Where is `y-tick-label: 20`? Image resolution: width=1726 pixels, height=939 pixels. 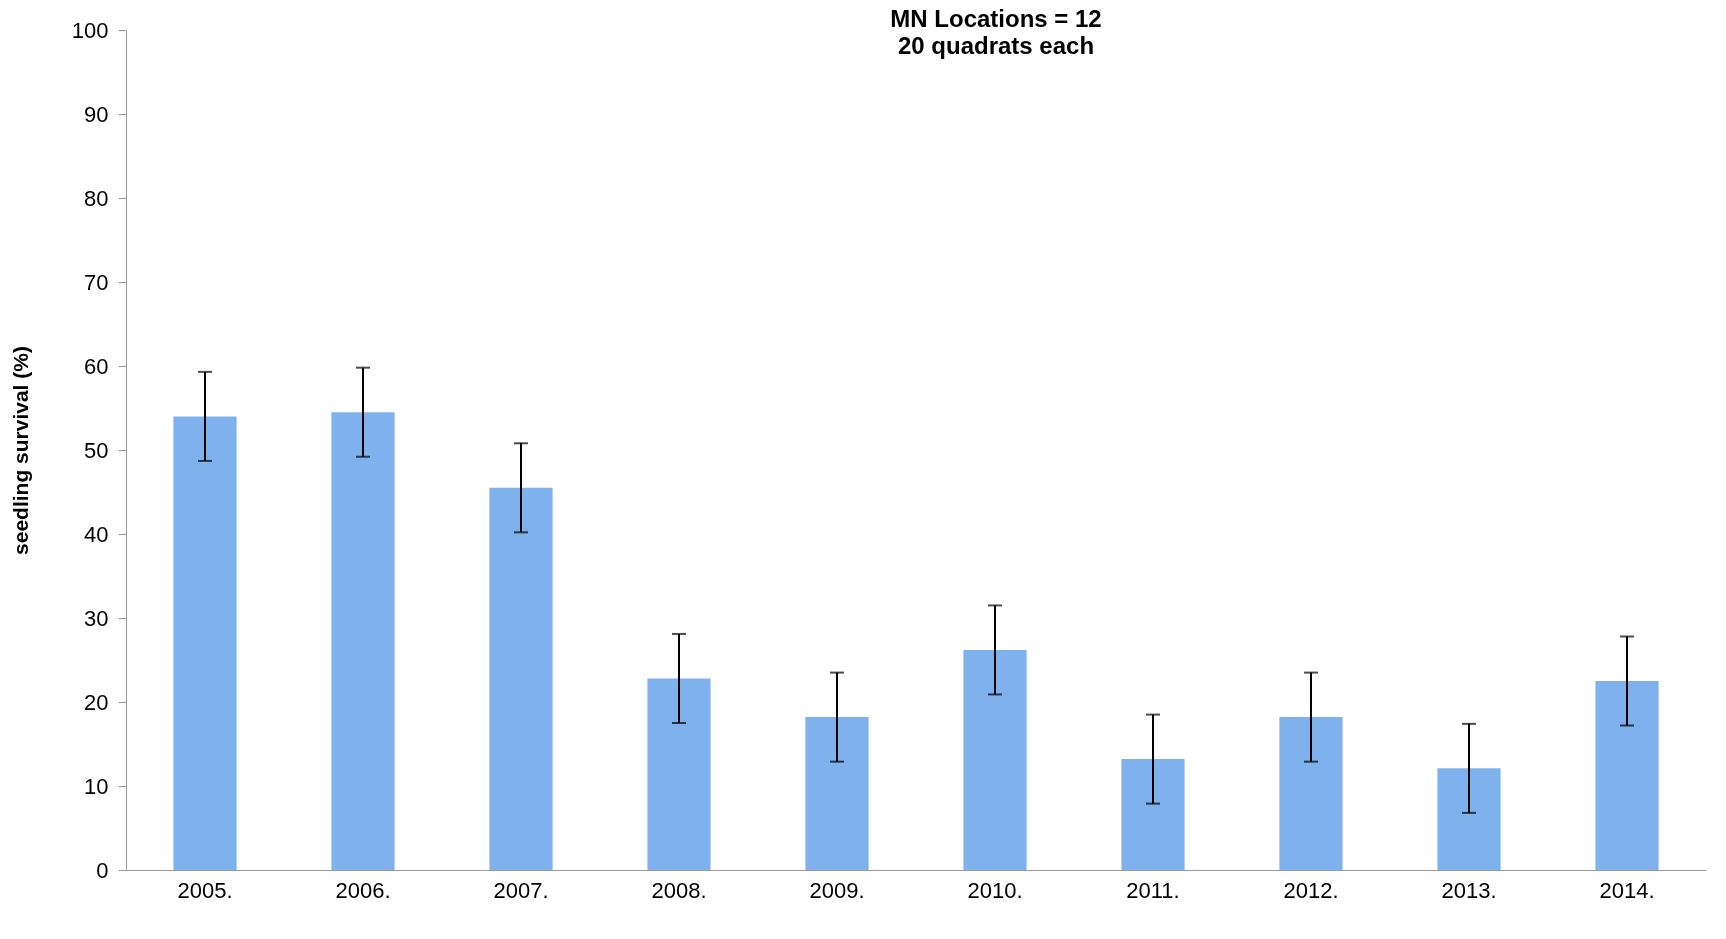 y-tick-label: 20 is located at coordinates (96, 702).